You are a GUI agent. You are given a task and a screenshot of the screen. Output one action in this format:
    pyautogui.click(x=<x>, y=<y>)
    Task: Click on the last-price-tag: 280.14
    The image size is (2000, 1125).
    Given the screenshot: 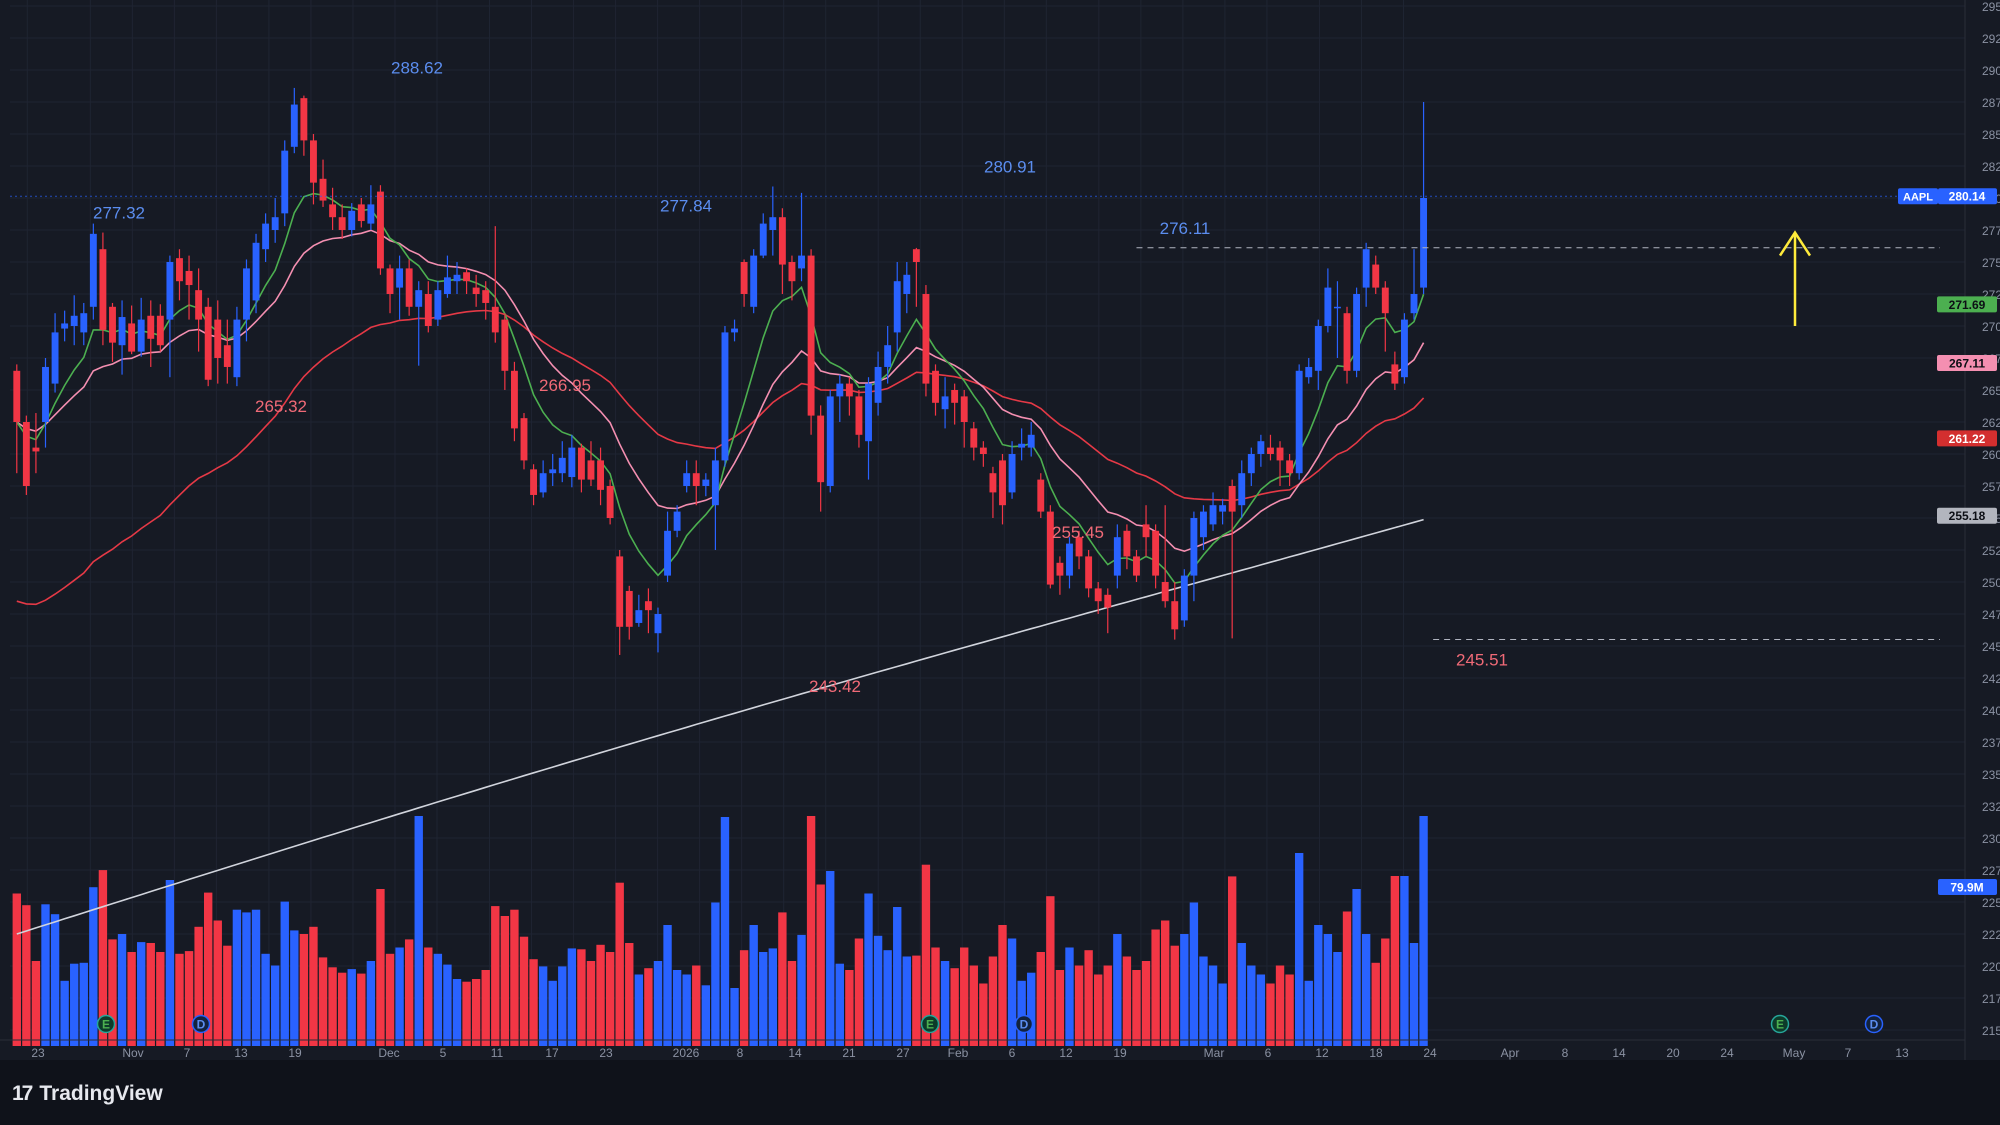 What is the action you would take?
    pyautogui.click(x=1967, y=197)
    